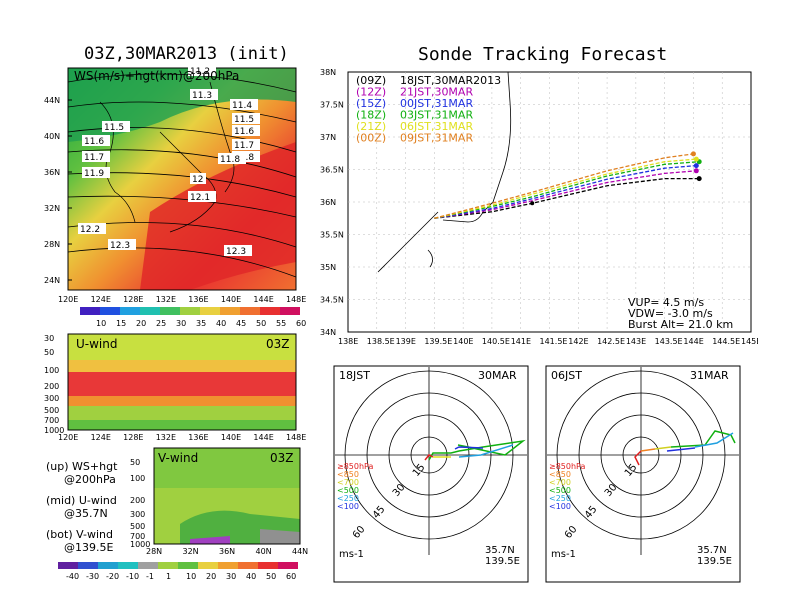 This screenshot has height=612, width=792. Describe the element at coordinates (328, 332) in the screenshot. I see `track-ytick: 34N` at that location.